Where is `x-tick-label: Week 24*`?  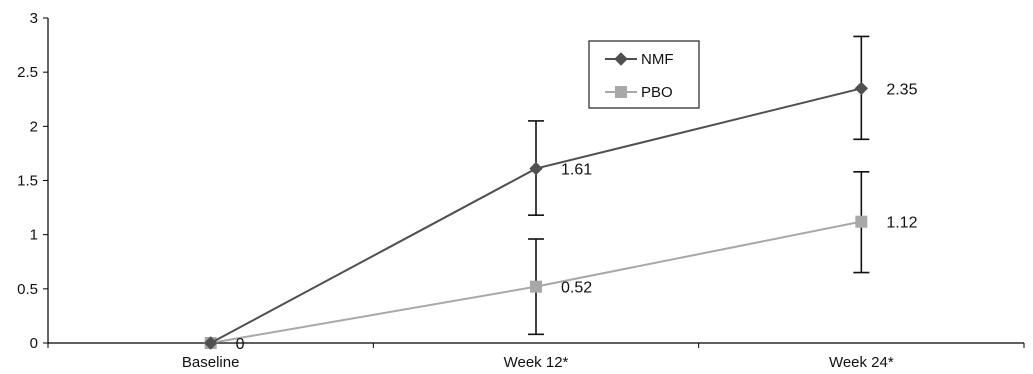 x-tick-label: Week 24* is located at coordinates (861, 362).